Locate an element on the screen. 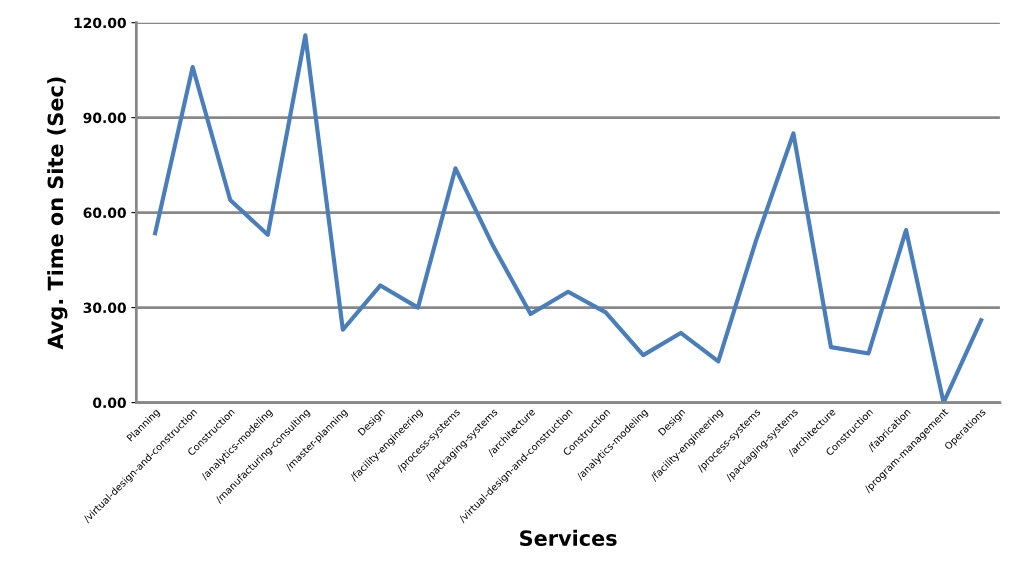 The image size is (1010, 567). y-tick-label: 120.00 is located at coordinates (100, 23).